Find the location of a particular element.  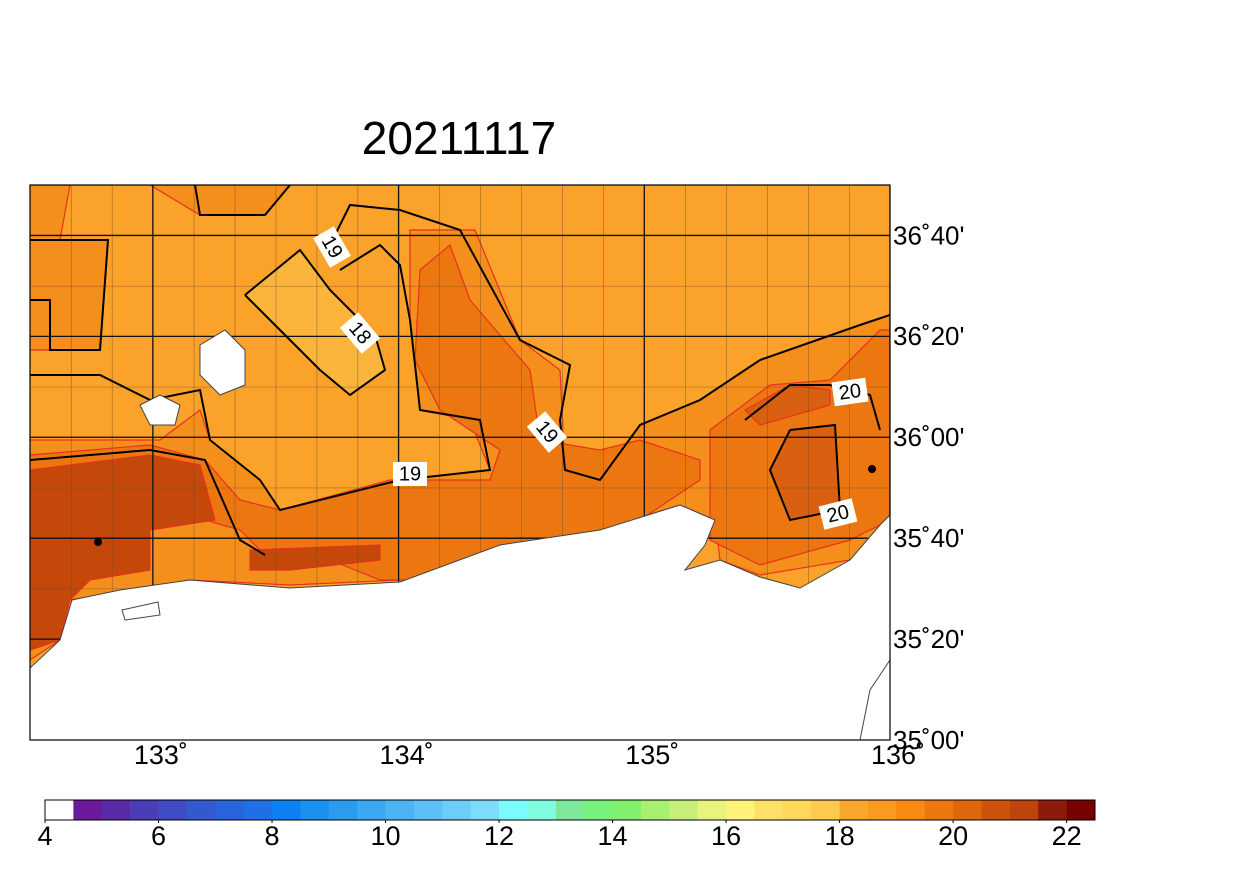

x-tick-label: 133˚ is located at coordinates (161, 755).